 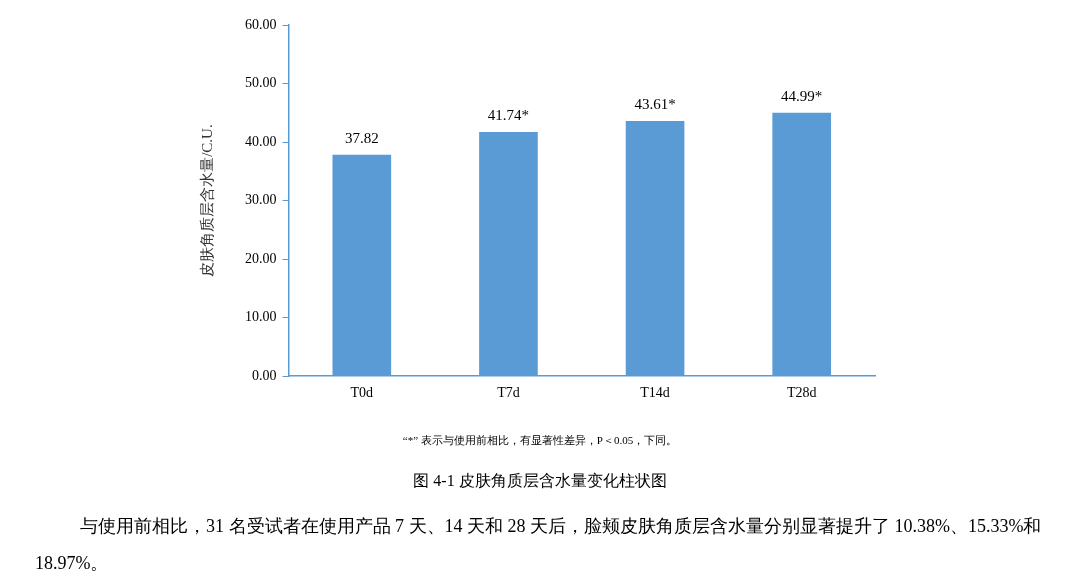 I want to click on y-axis-title: 皮肤角质层含水量/C.U., so click(x=206, y=200).